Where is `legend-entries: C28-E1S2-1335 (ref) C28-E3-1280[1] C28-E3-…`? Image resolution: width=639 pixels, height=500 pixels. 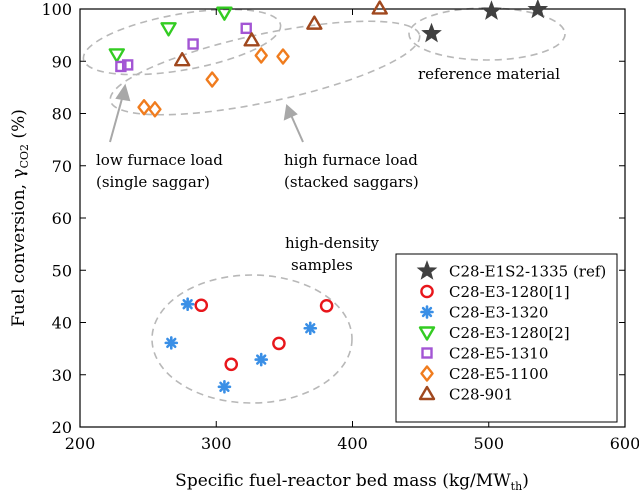
legend-entries: C28-E1S2-1335 (ref) C28-E3-1280[1] C28-E3-… is located at coordinates (511, 332).